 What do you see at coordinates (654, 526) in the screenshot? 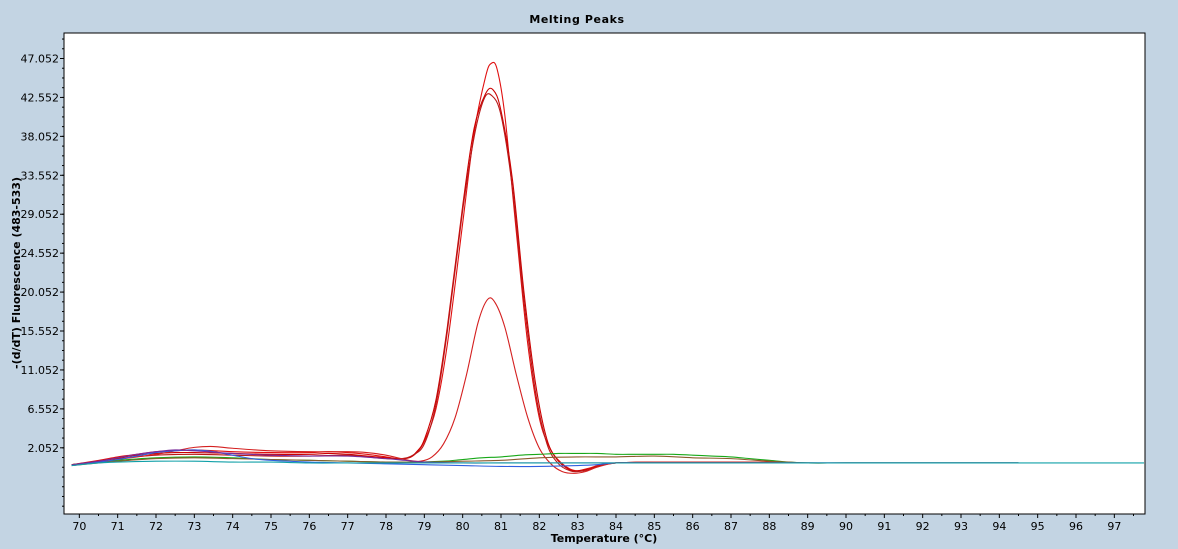
I see `x-tick-label: 85` at bounding box center [654, 526].